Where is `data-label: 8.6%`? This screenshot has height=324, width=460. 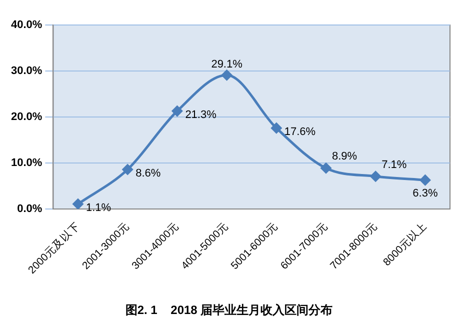
data-label: 8.6% is located at coordinates (148, 174).